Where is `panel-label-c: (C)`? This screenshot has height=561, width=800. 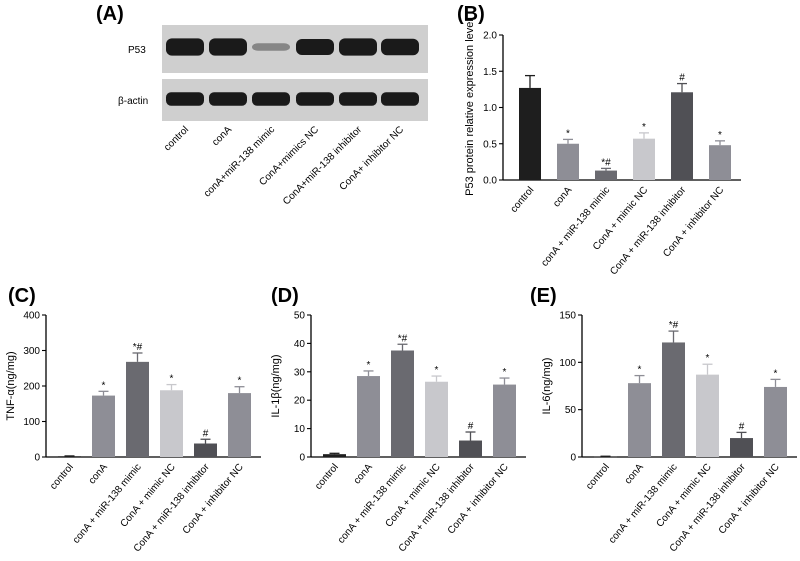 panel-label-c: (C) is located at coordinates (22, 296).